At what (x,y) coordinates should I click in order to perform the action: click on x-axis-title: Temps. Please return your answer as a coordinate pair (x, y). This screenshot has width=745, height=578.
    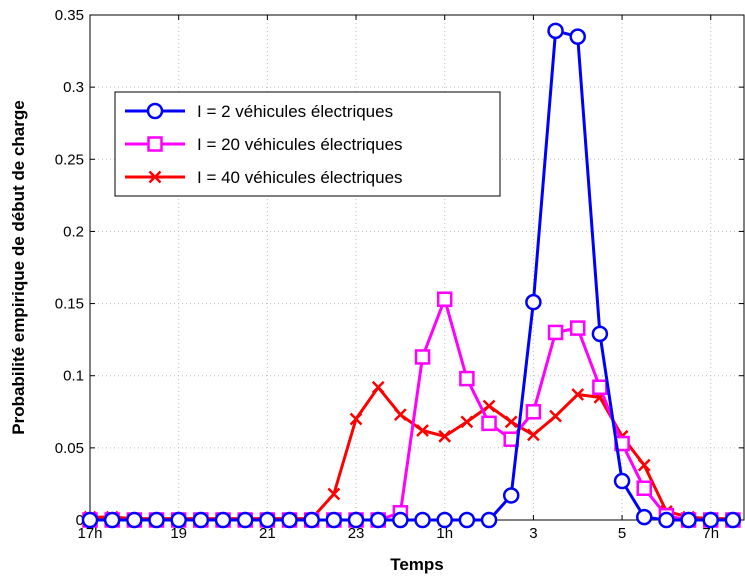
    Looking at the image, I should click on (417, 564).